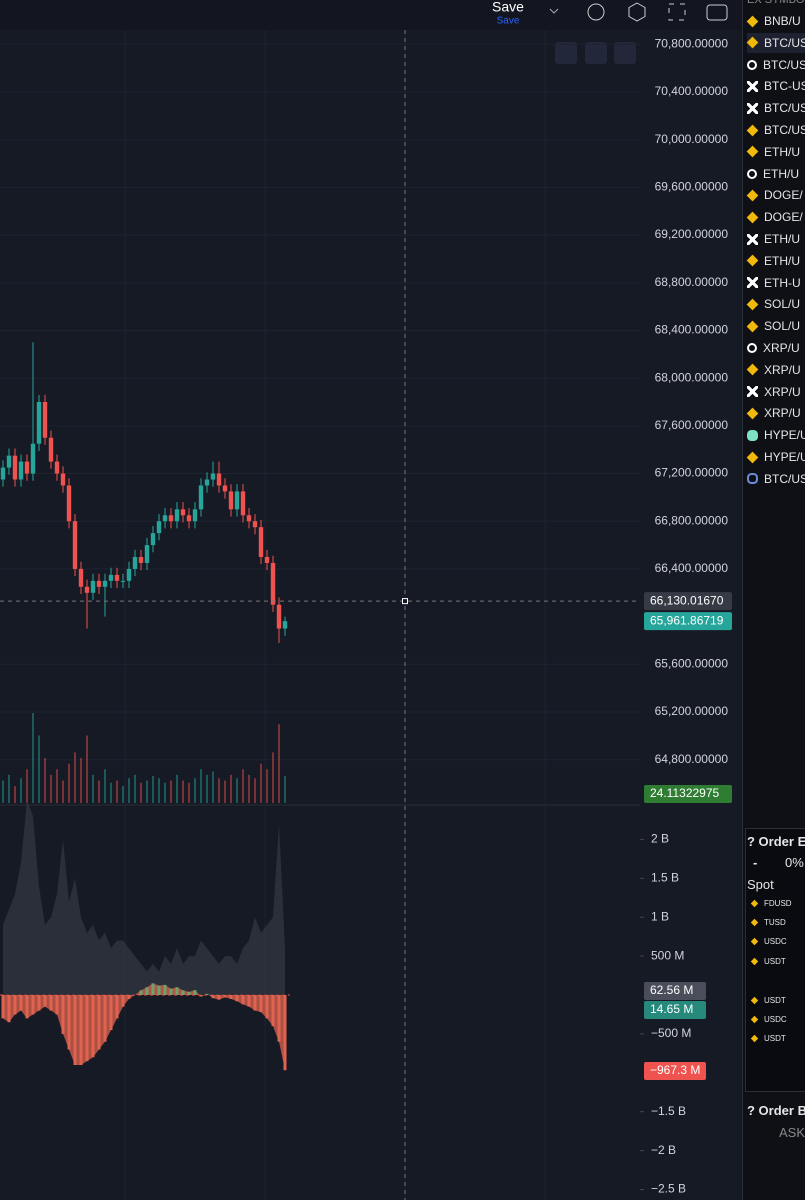 The image size is (805, 1200). I want to click on y-tick-label: 68,000.00000, so click(692, 377).